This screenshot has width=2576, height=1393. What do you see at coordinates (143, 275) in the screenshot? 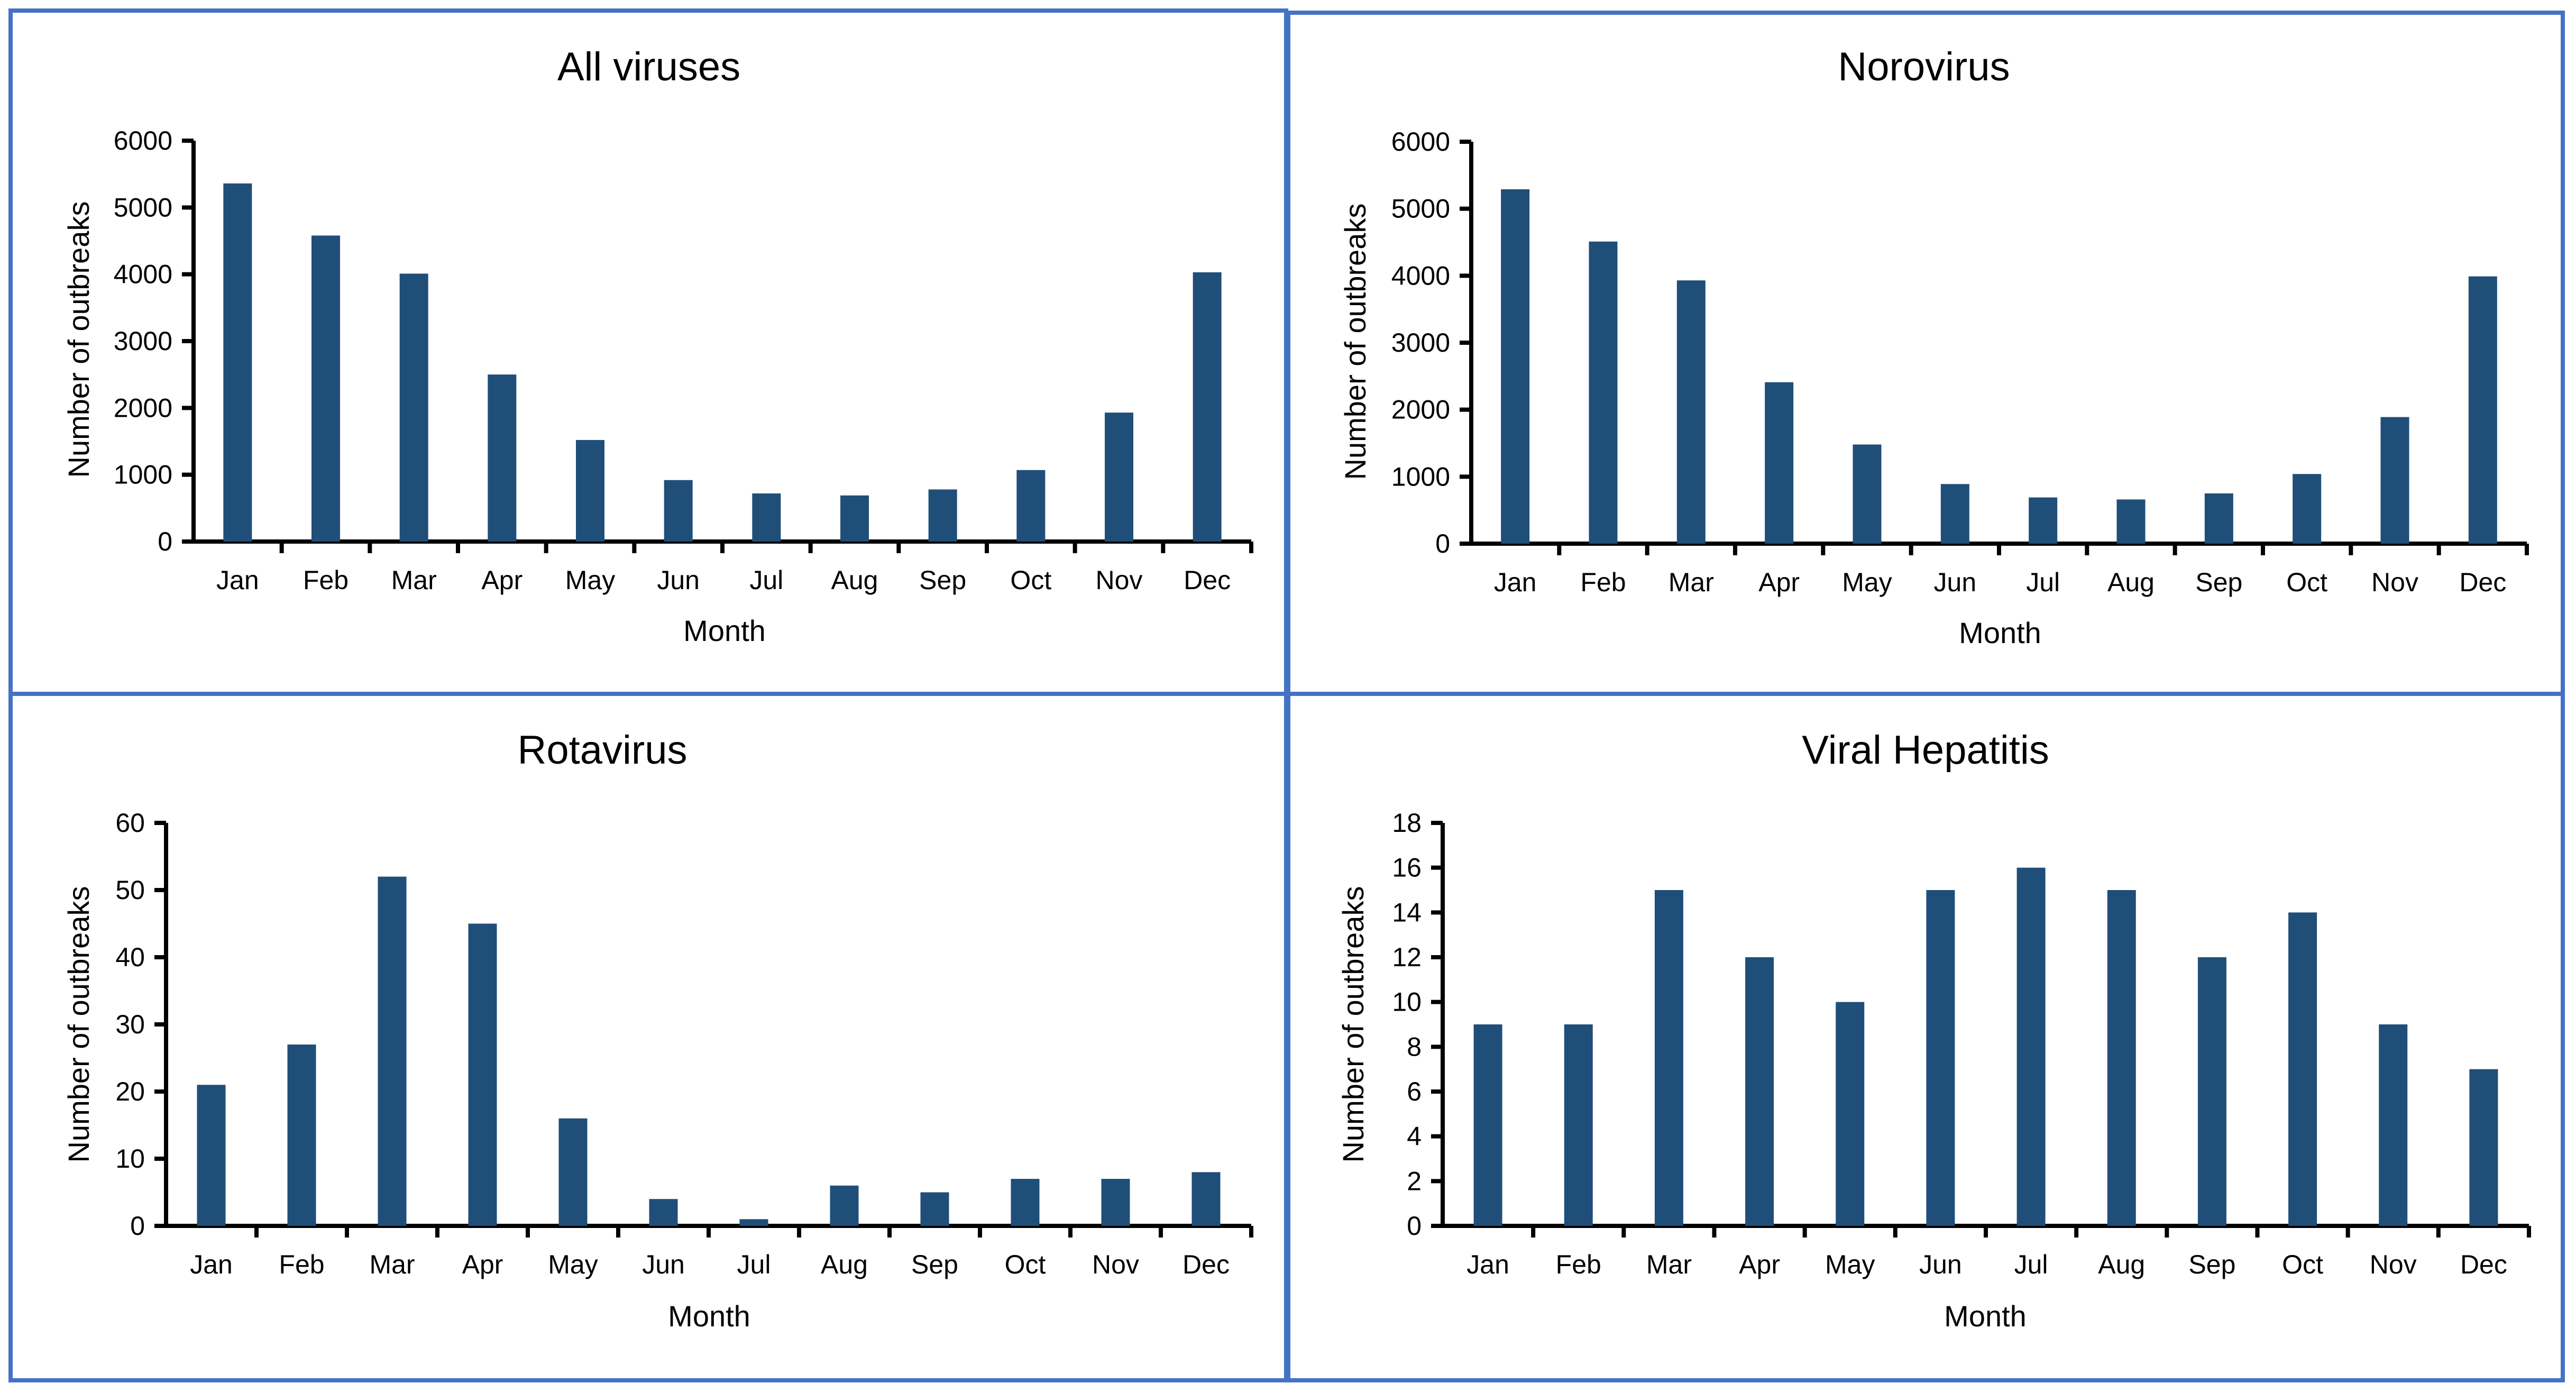
I see `y-tick-label: 4000` at bounding box center [143, 275].